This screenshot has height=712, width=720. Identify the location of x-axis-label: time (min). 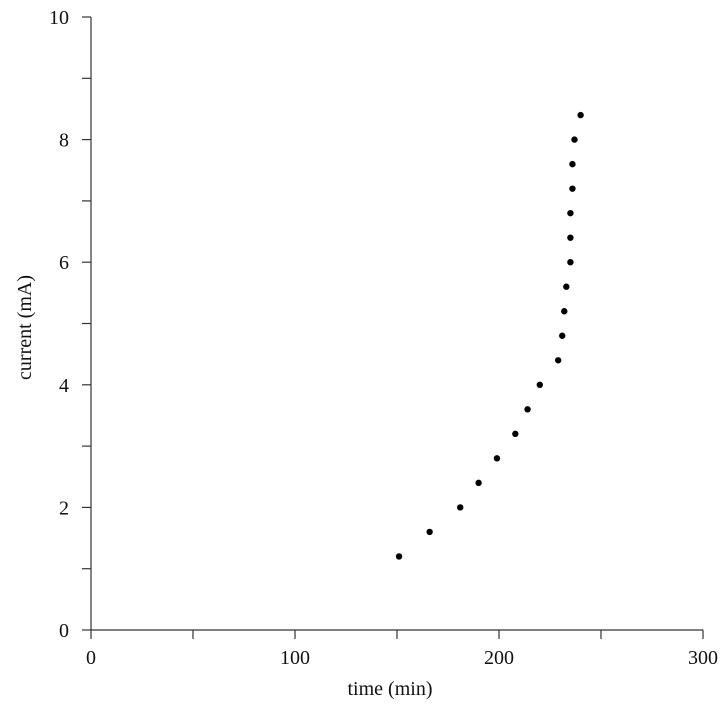
(390, 689).